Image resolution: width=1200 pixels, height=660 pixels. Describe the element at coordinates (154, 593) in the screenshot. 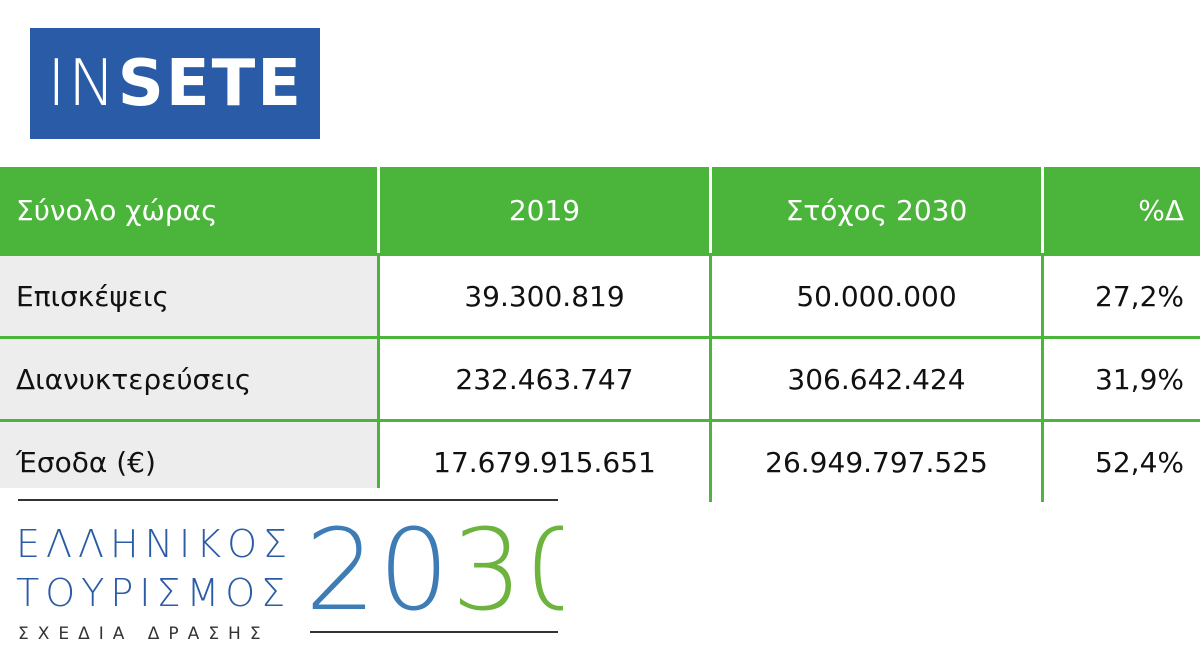

I see `logo-word-tourism: ΤΟΥΡΙΣΜΟΣ` at that location.